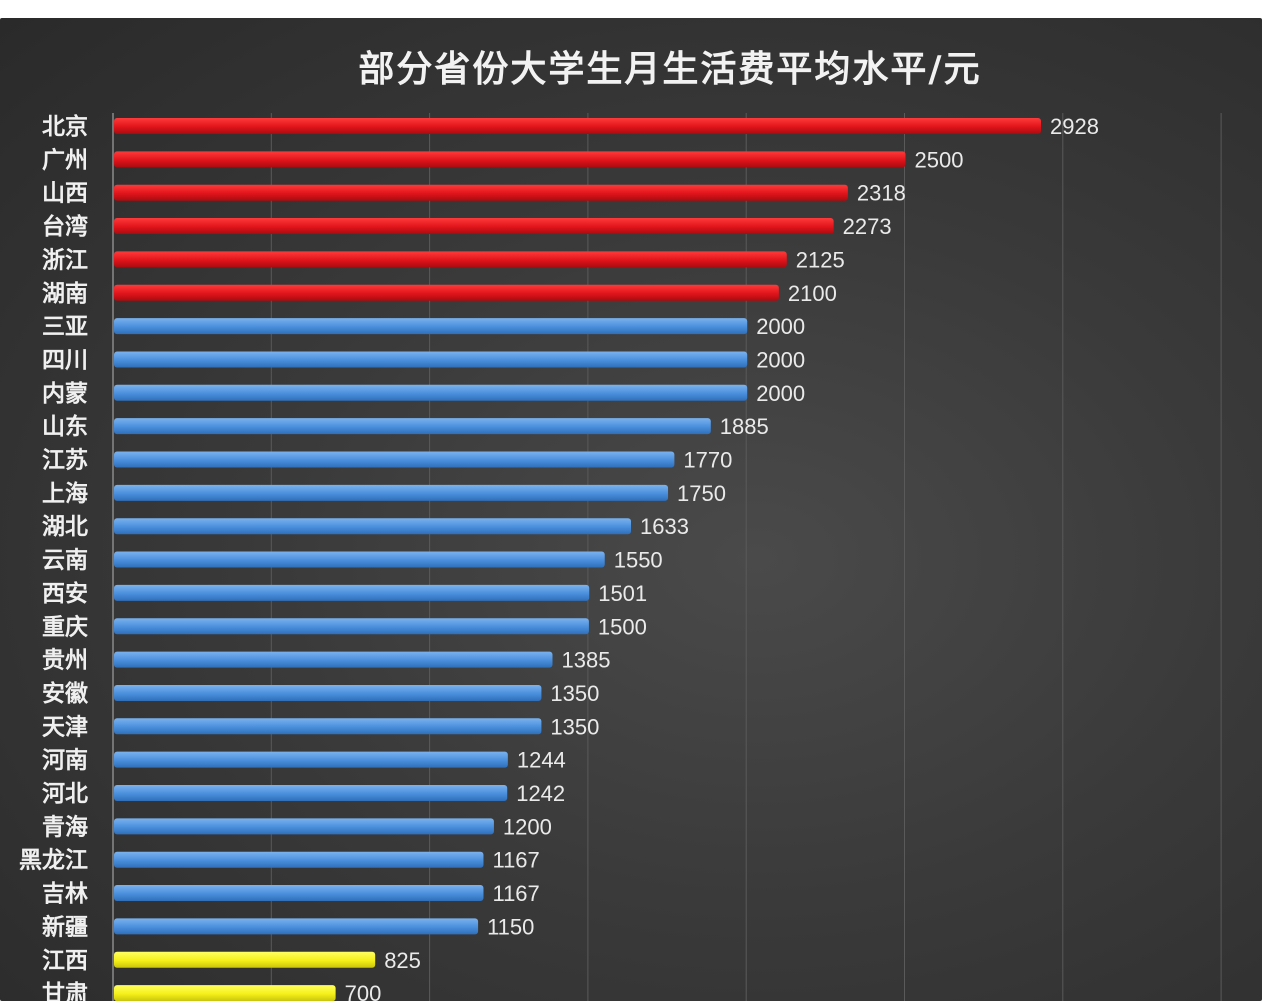 This screenshot has width=1280, height=1001. Describe the element at coordinates (65, 527) in the screenshot. I see `category-label: 湖北` at that location.